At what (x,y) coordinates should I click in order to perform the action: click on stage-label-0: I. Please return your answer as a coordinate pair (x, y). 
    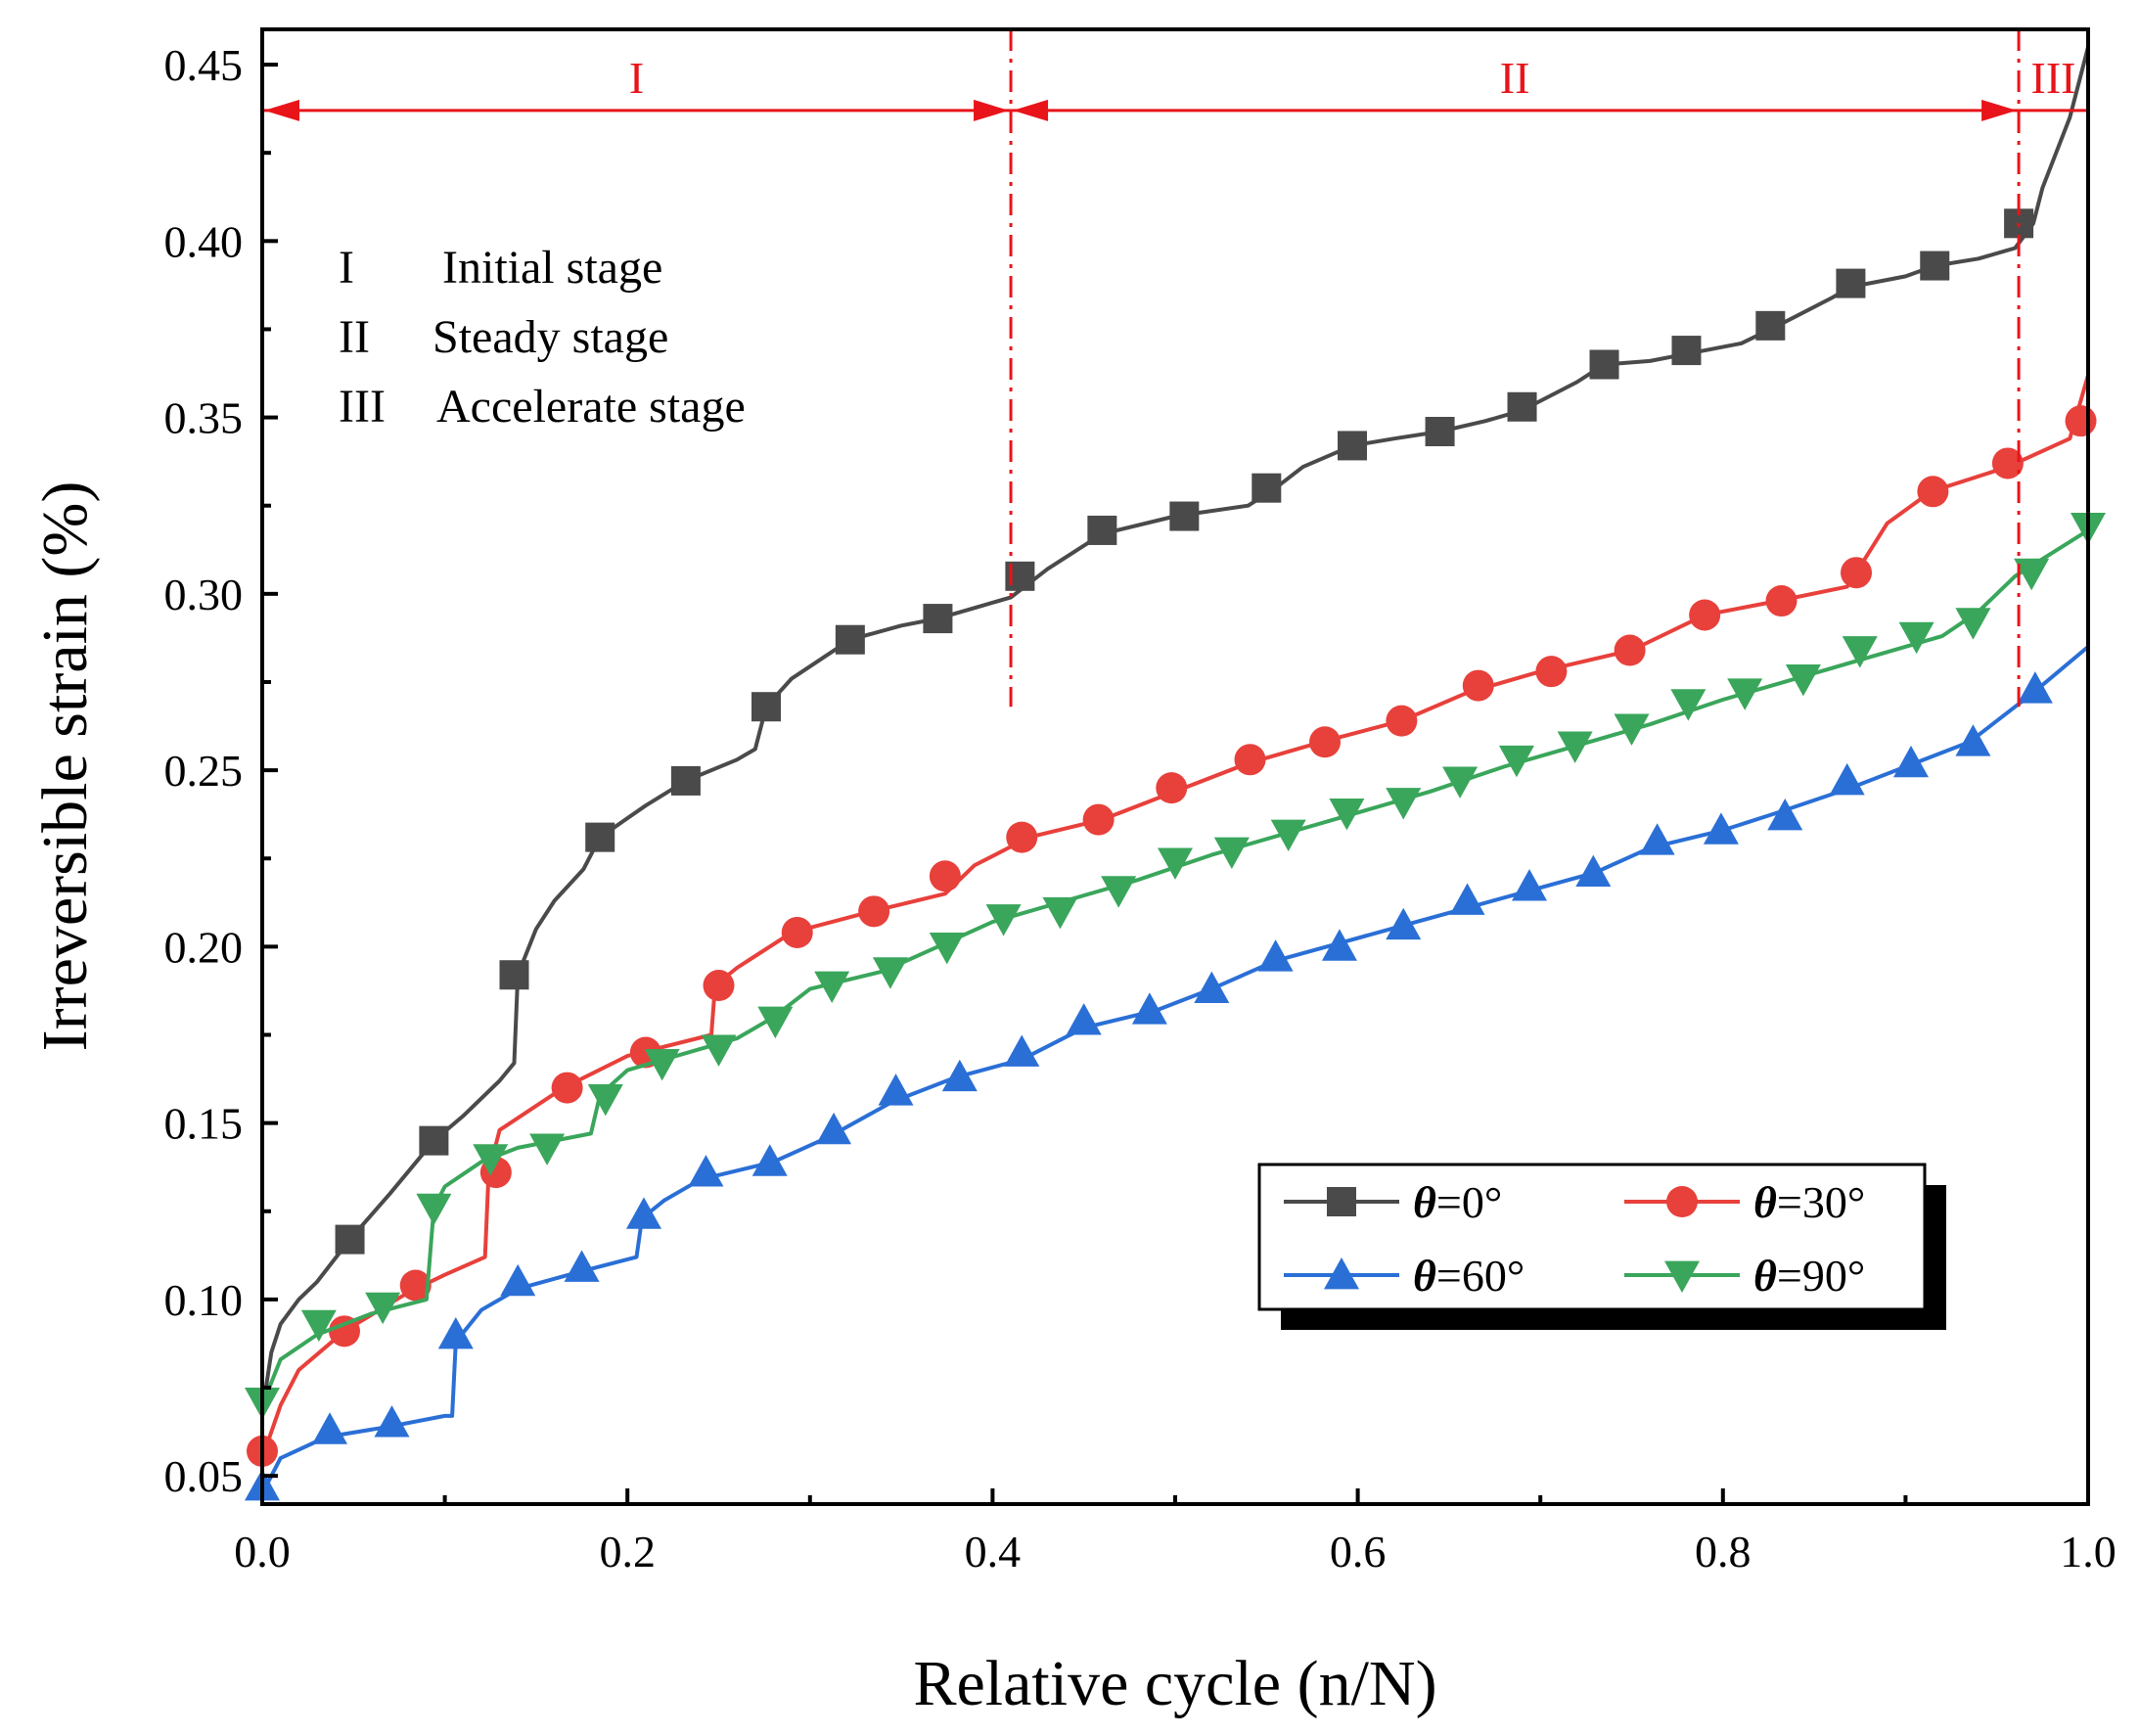
    Looking at the image, I should click on (637, 78).